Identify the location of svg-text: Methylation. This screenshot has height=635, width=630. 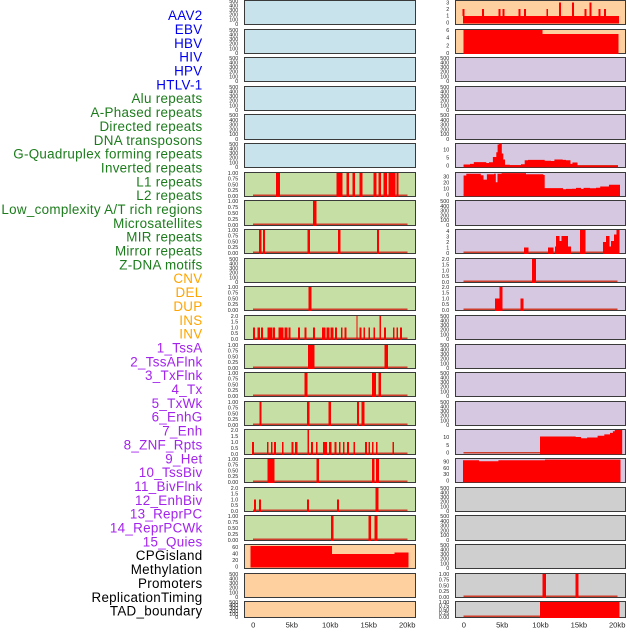
(167, 569).